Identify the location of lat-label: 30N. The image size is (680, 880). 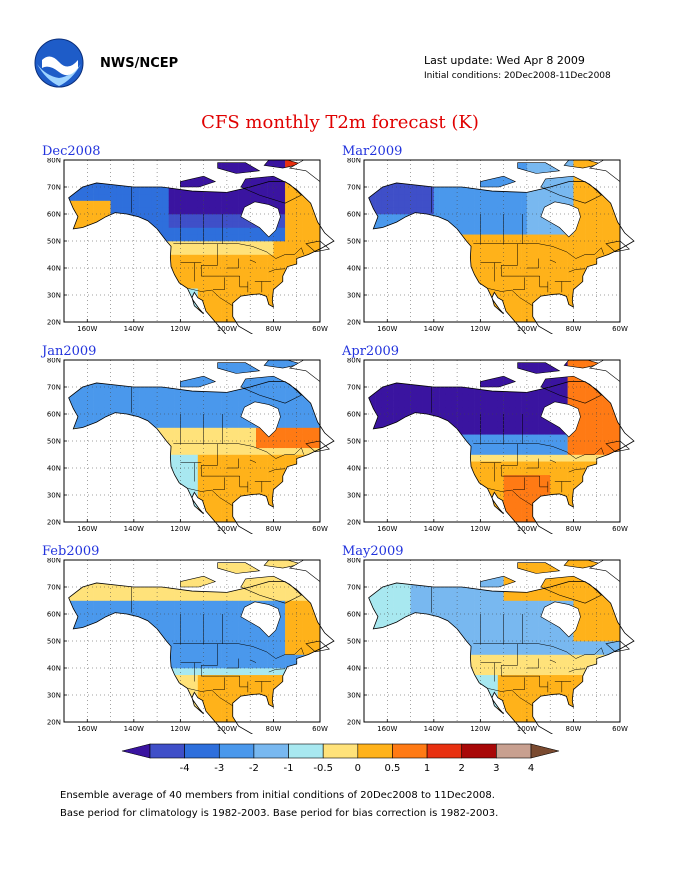
(54, 296).